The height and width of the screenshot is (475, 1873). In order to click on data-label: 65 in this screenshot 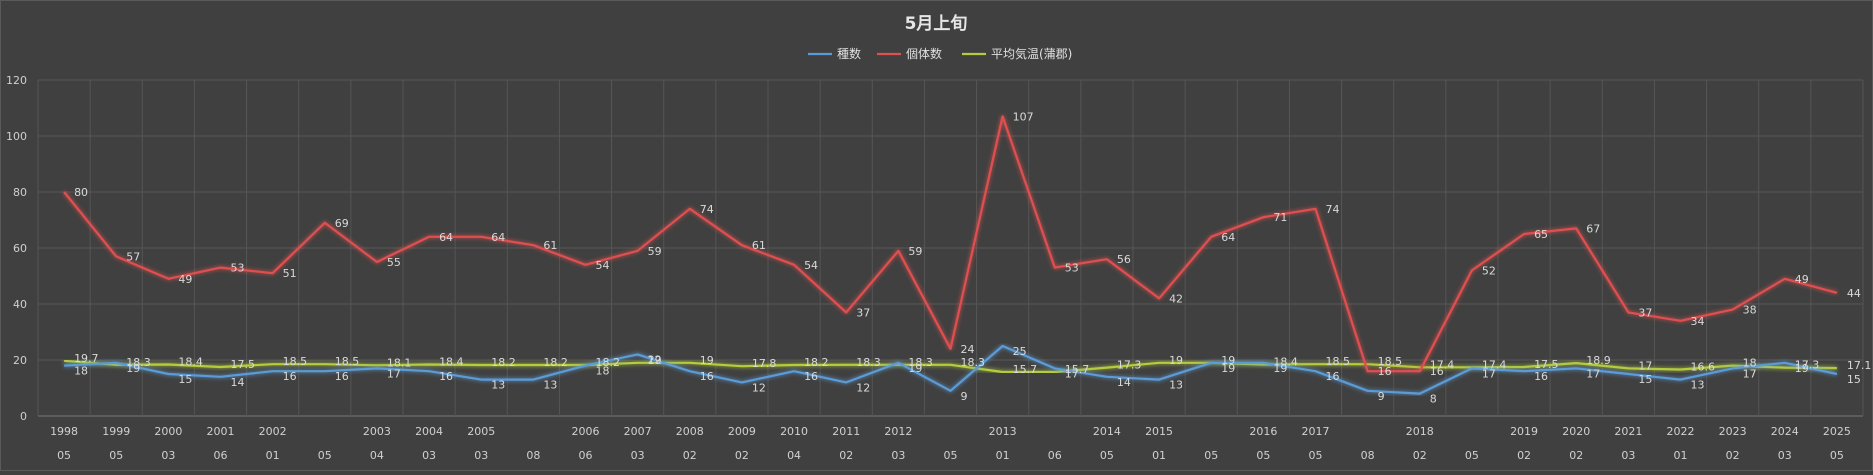, I will do `click(1541, 234)`.